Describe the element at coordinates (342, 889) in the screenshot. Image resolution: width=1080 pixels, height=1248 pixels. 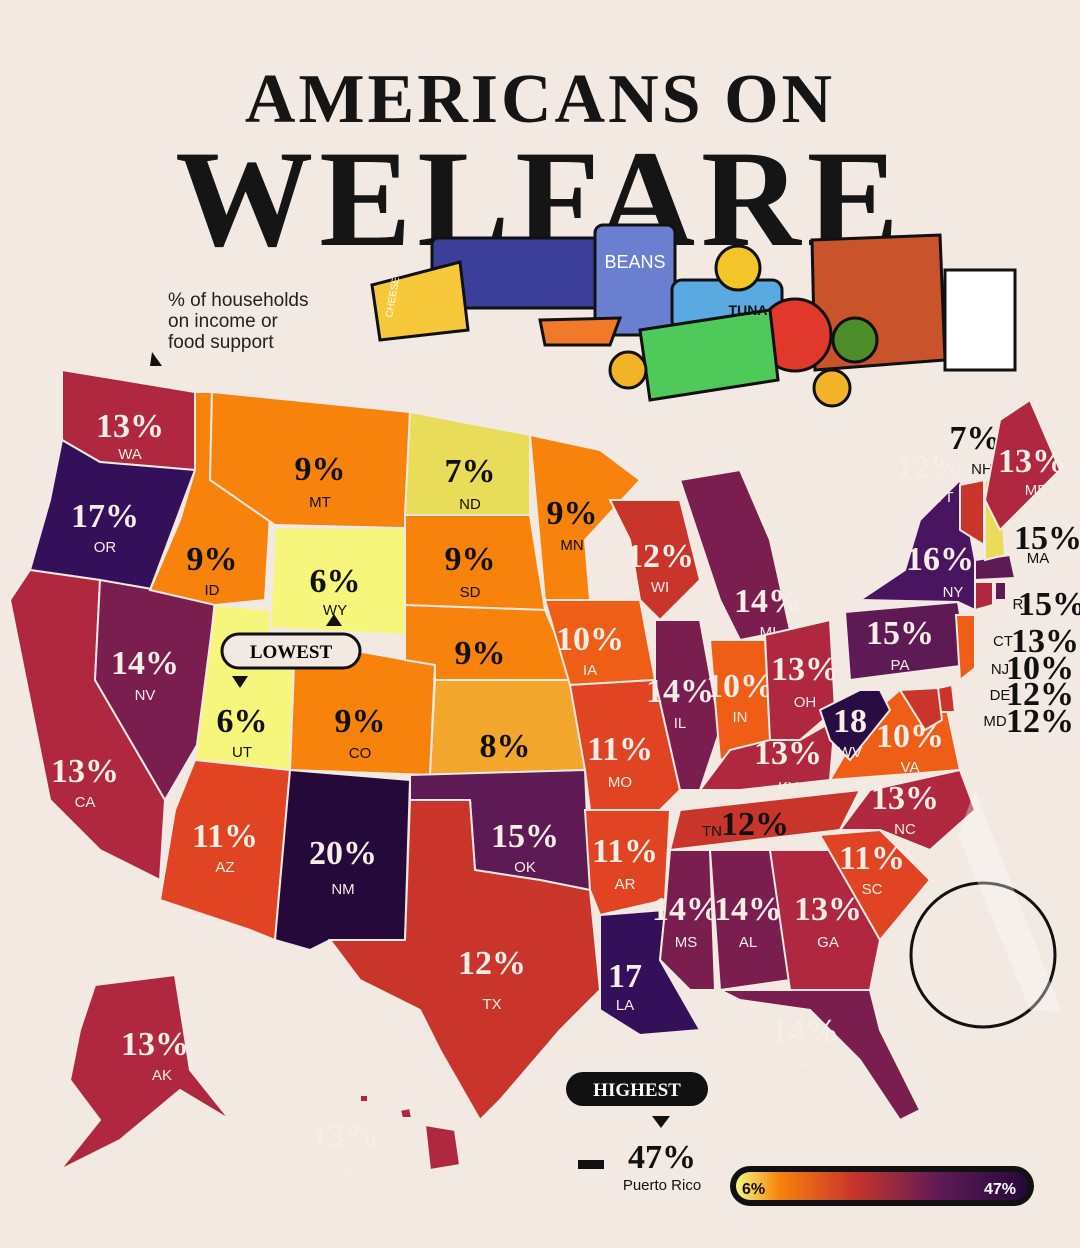
I see `state-abbr: NM` at that location.